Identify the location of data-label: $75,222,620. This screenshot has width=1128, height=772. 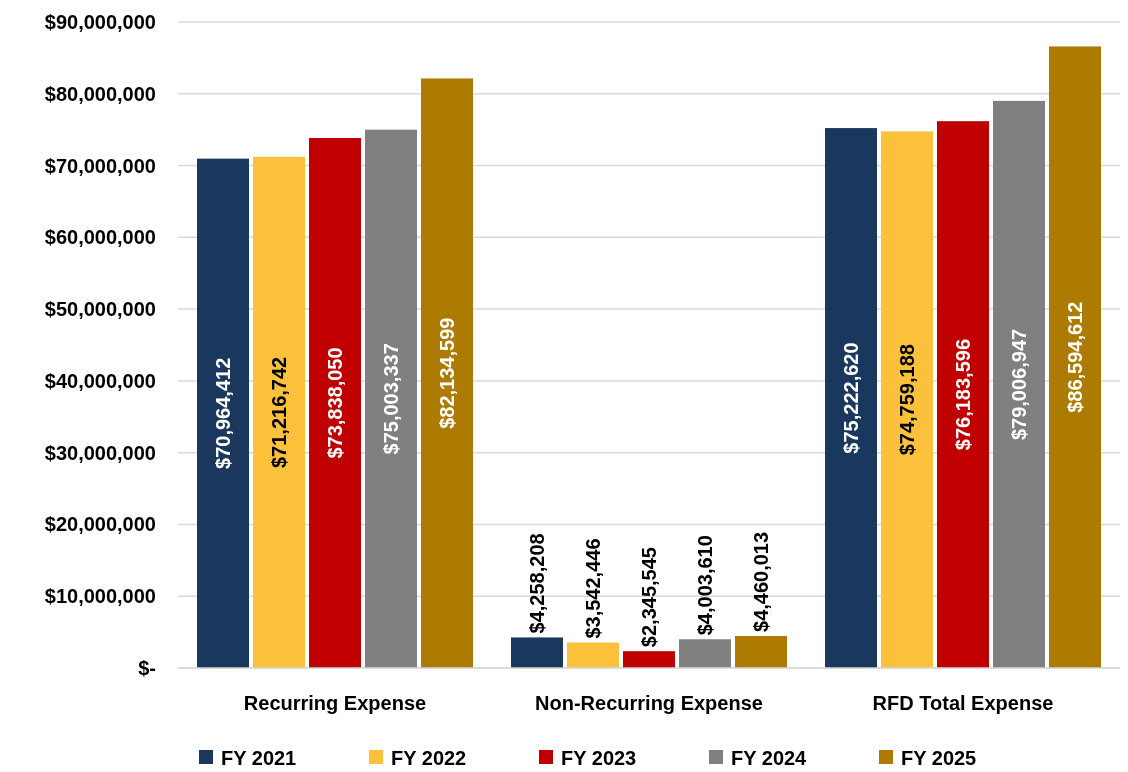
(851, 398).